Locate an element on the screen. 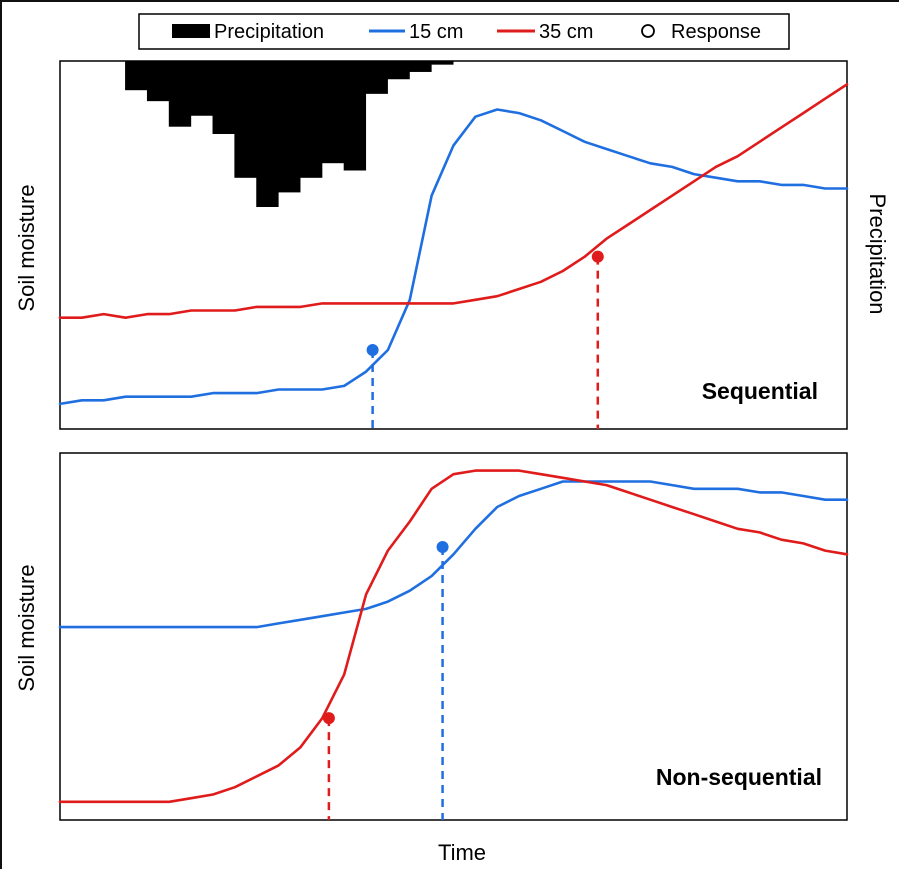  panel-label-sequential: Sequential is located at coordinates (760, 391).